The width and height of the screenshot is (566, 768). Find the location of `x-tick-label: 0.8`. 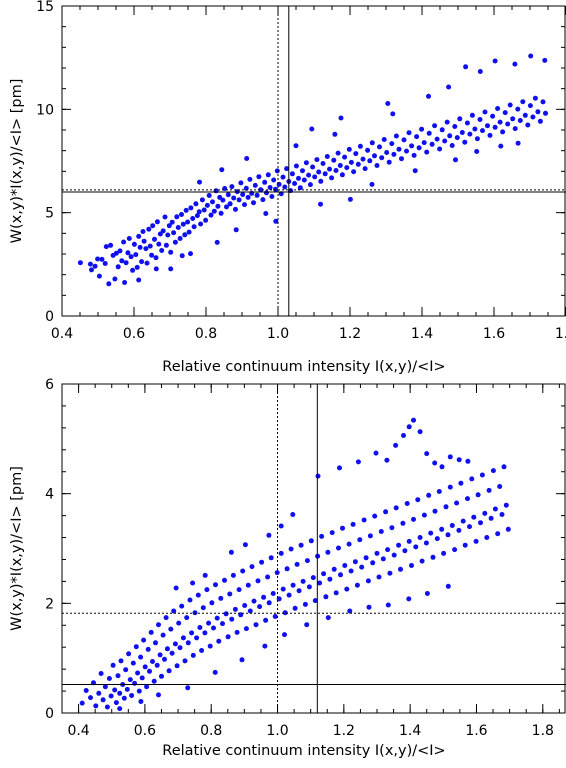

x-tick-label: 0.8 is located at coordinates (211, 731).